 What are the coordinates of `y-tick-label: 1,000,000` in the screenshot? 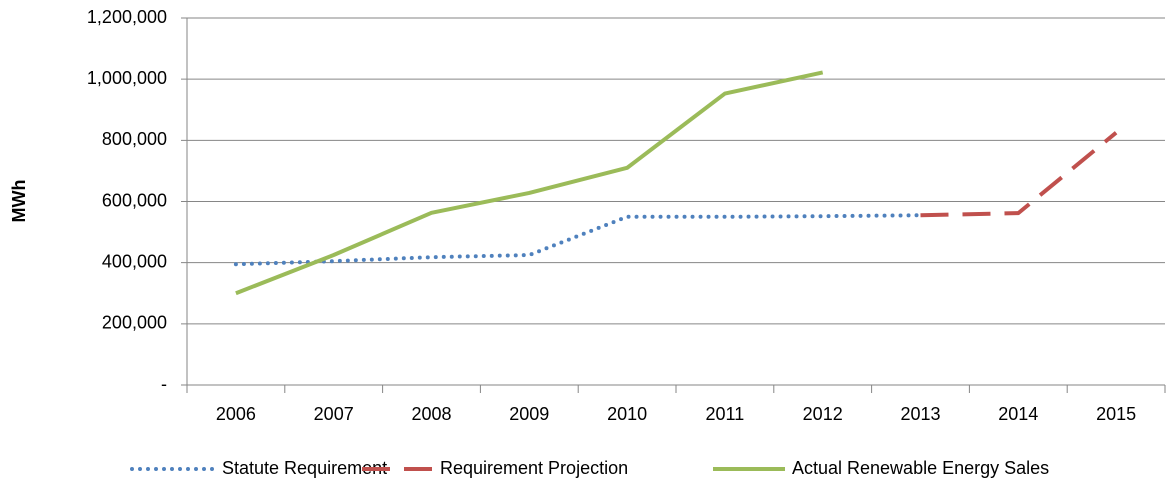 It's located at (127, 78).